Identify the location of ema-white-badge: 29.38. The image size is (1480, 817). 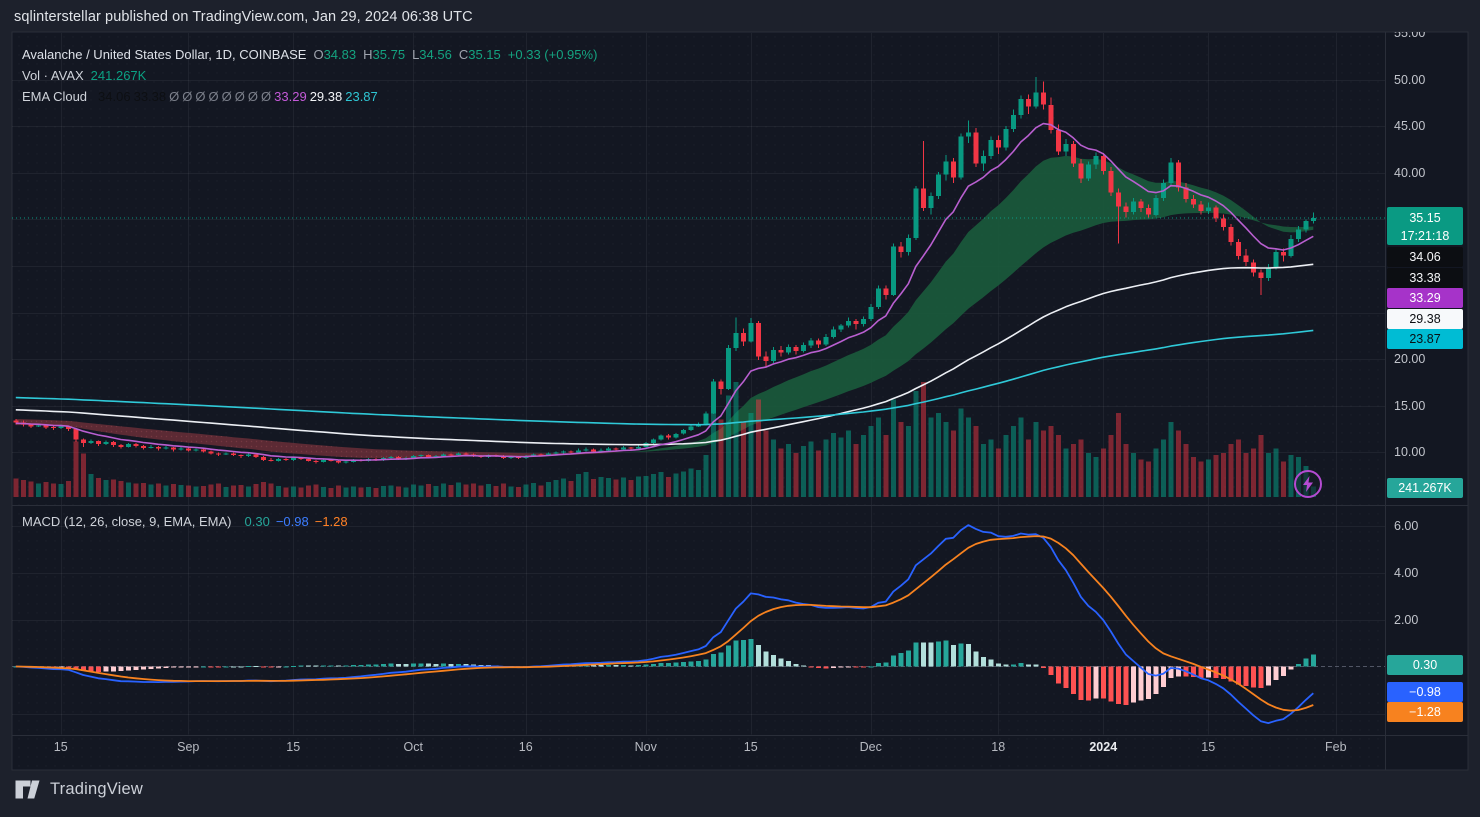
(1425, 318).